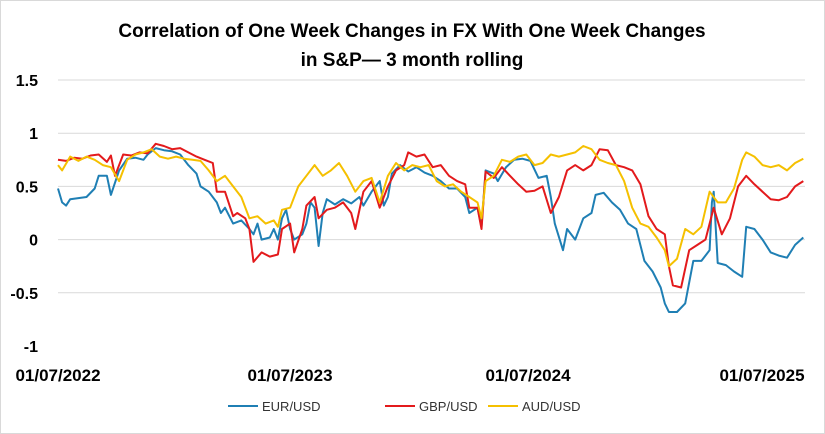 This screenshot has width=825, height=434. I want to click on x-tick-label: 01/07/2025, so click(761, 375).